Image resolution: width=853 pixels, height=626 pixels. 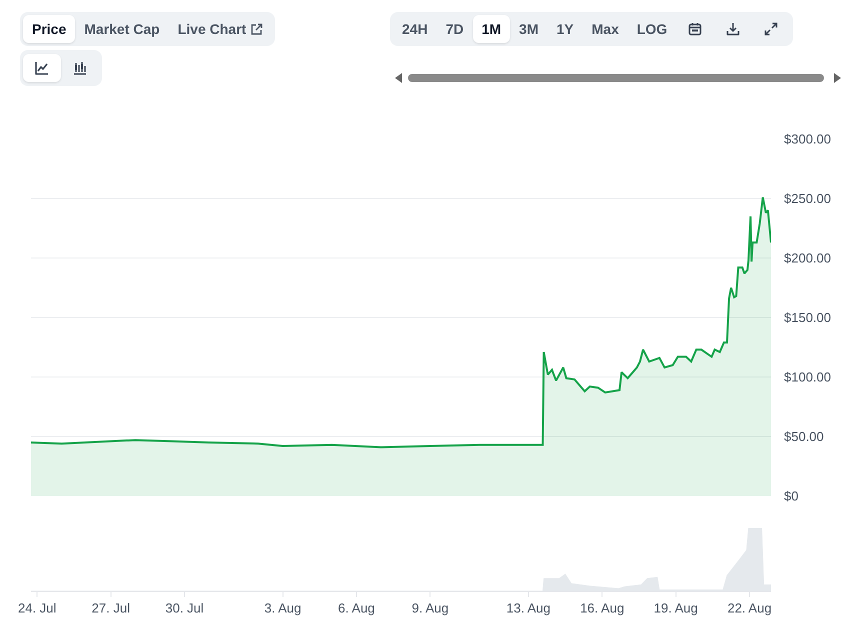 I want to click on text: LOG, so click(x=652, y=29).